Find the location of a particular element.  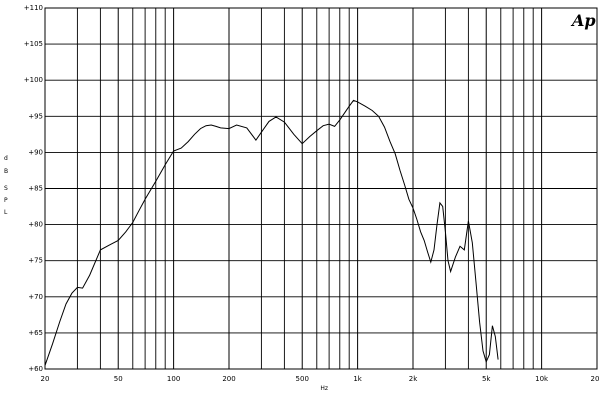

y-axis-label: dB SPL is located at coordinates (6, 185).